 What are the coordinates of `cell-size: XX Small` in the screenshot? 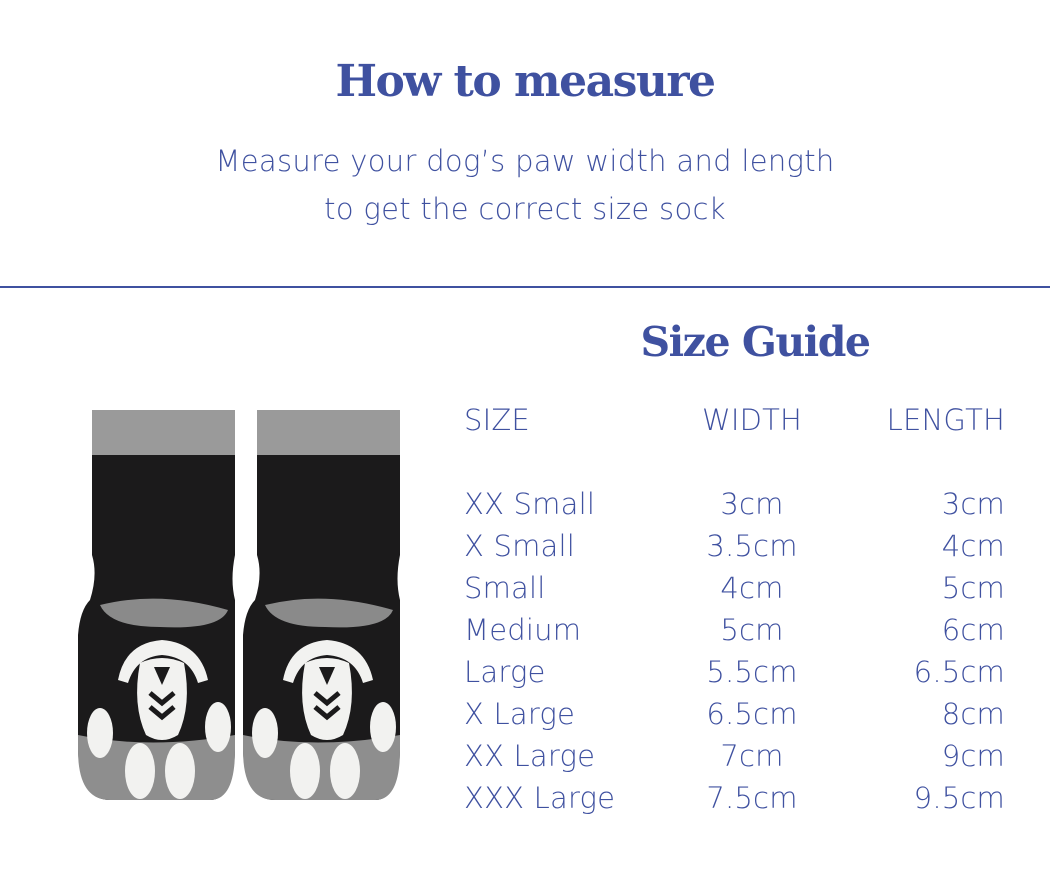 It's located at (530, 504).